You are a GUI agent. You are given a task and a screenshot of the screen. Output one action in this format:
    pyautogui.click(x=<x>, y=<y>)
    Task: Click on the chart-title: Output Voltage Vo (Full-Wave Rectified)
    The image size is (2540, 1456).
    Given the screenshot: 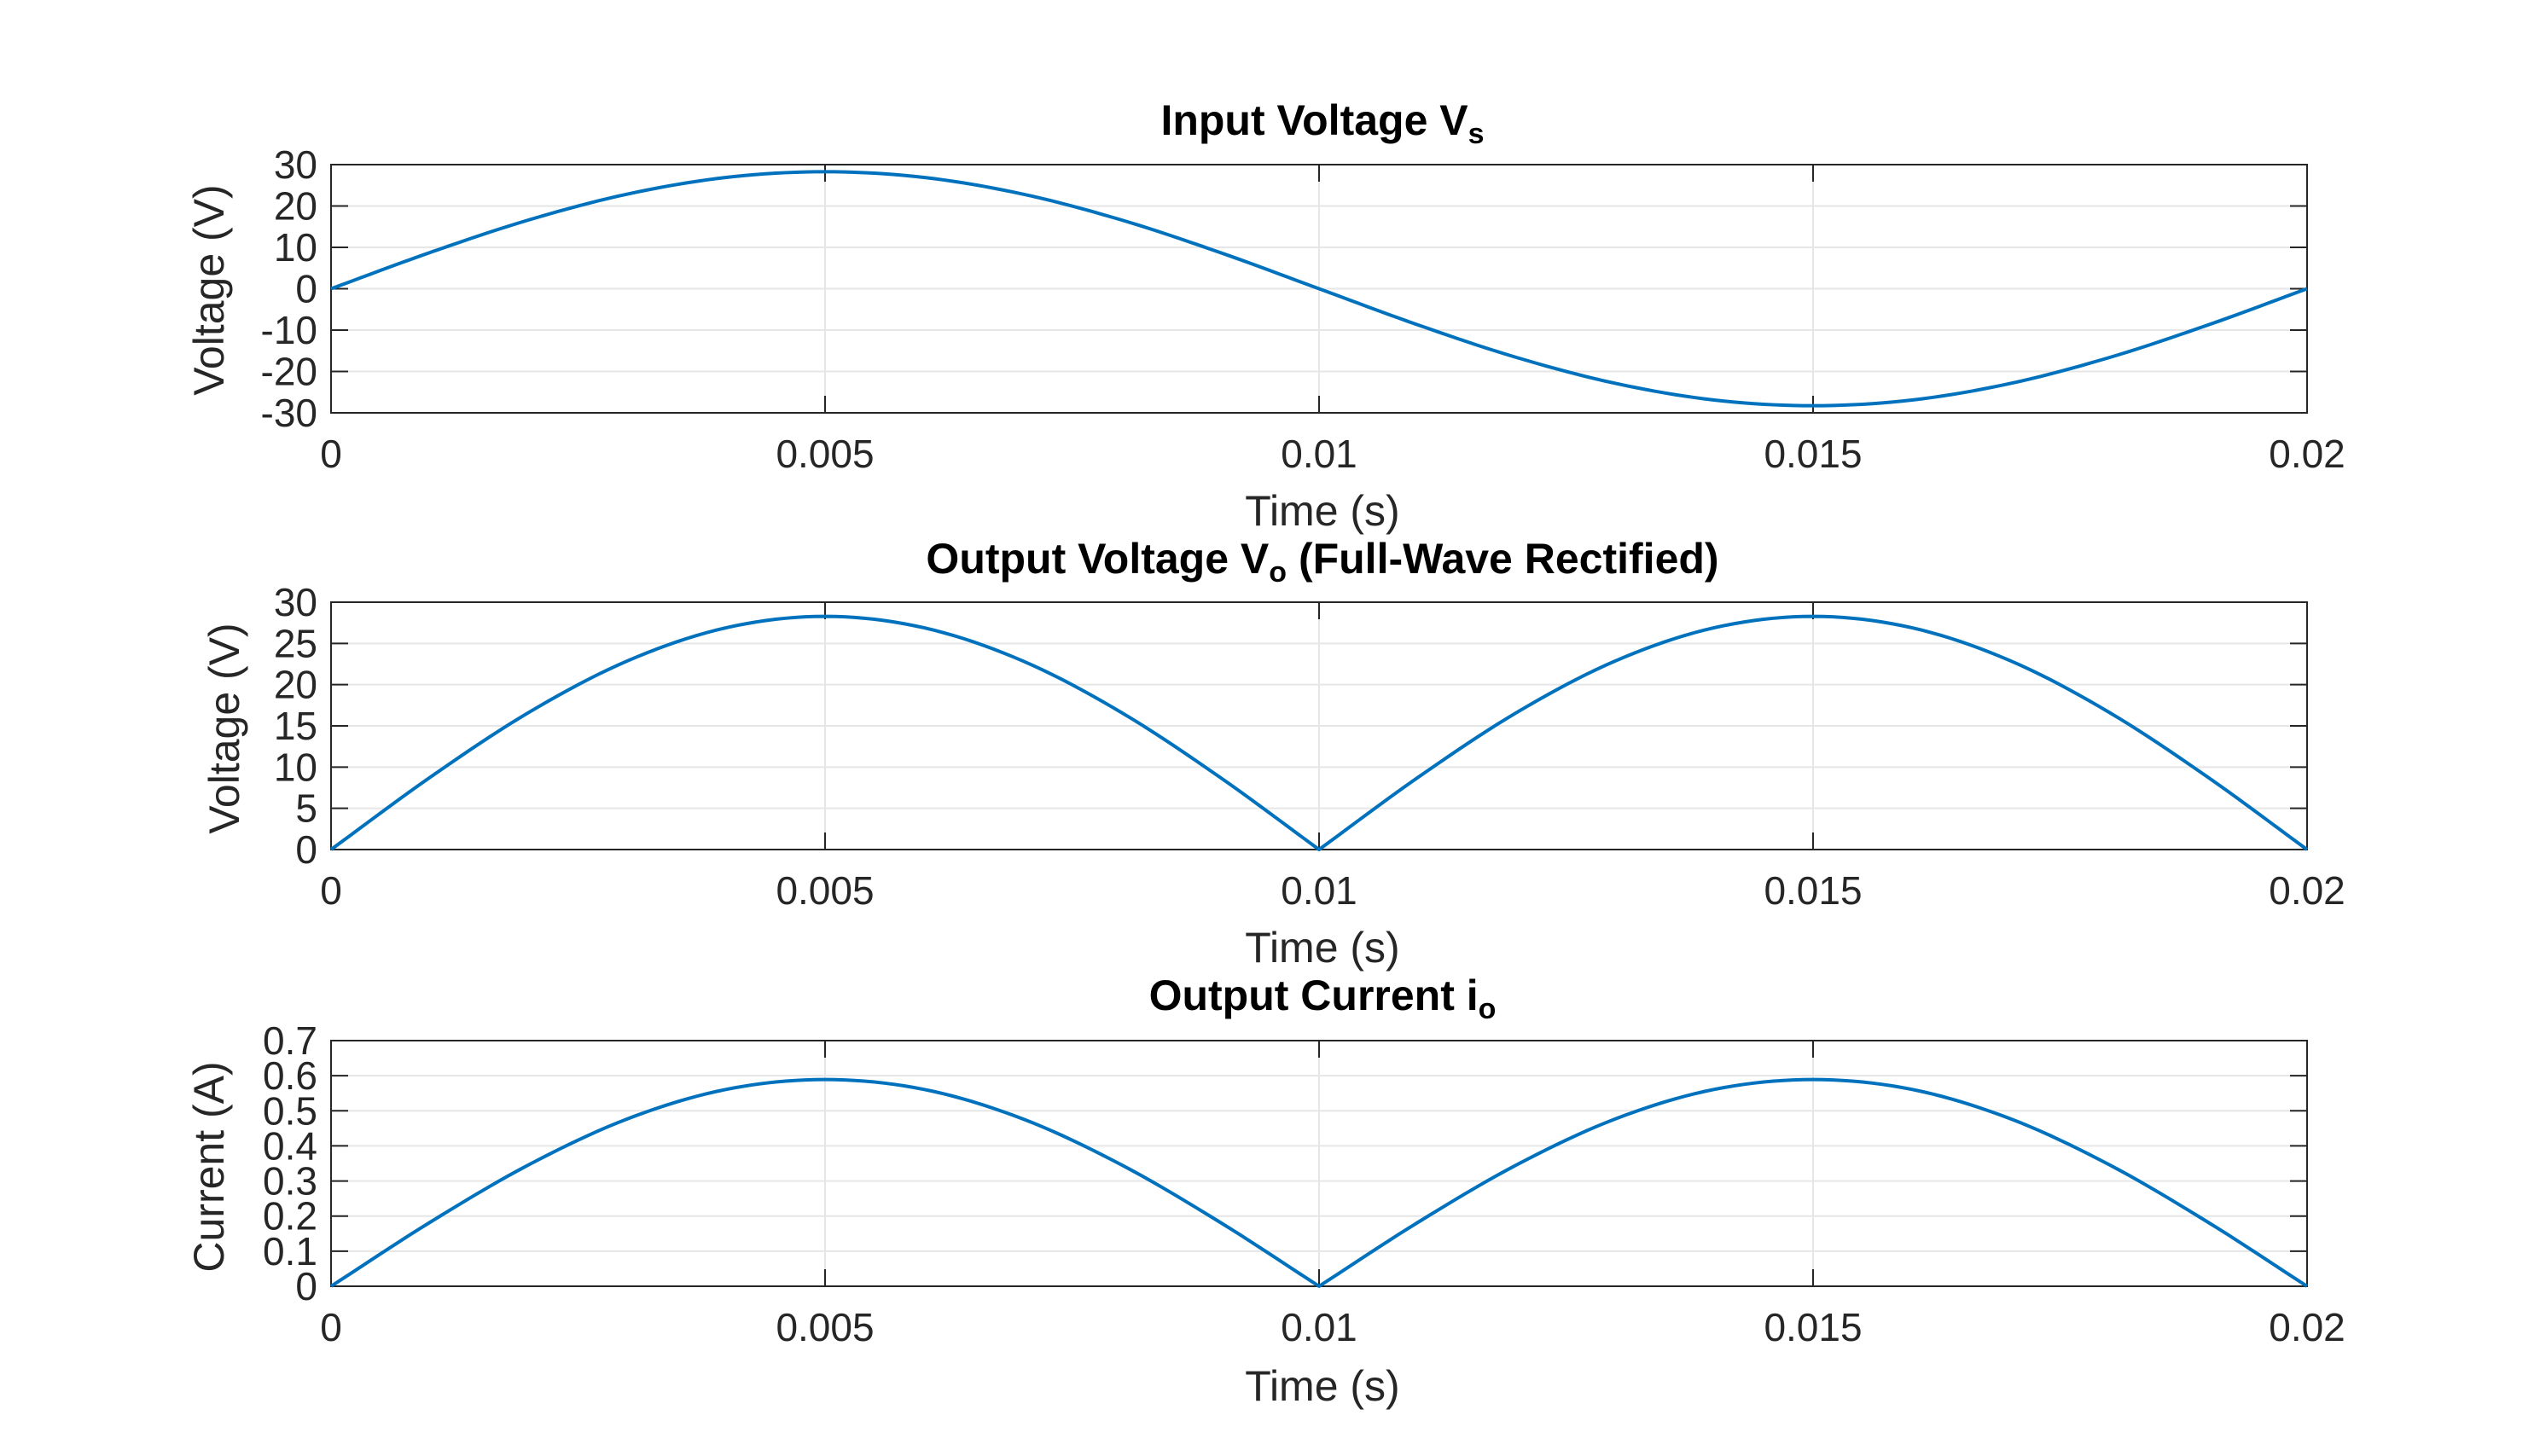 What is the action you would take?
    pyautogui.click(x=1322, y=562)
    